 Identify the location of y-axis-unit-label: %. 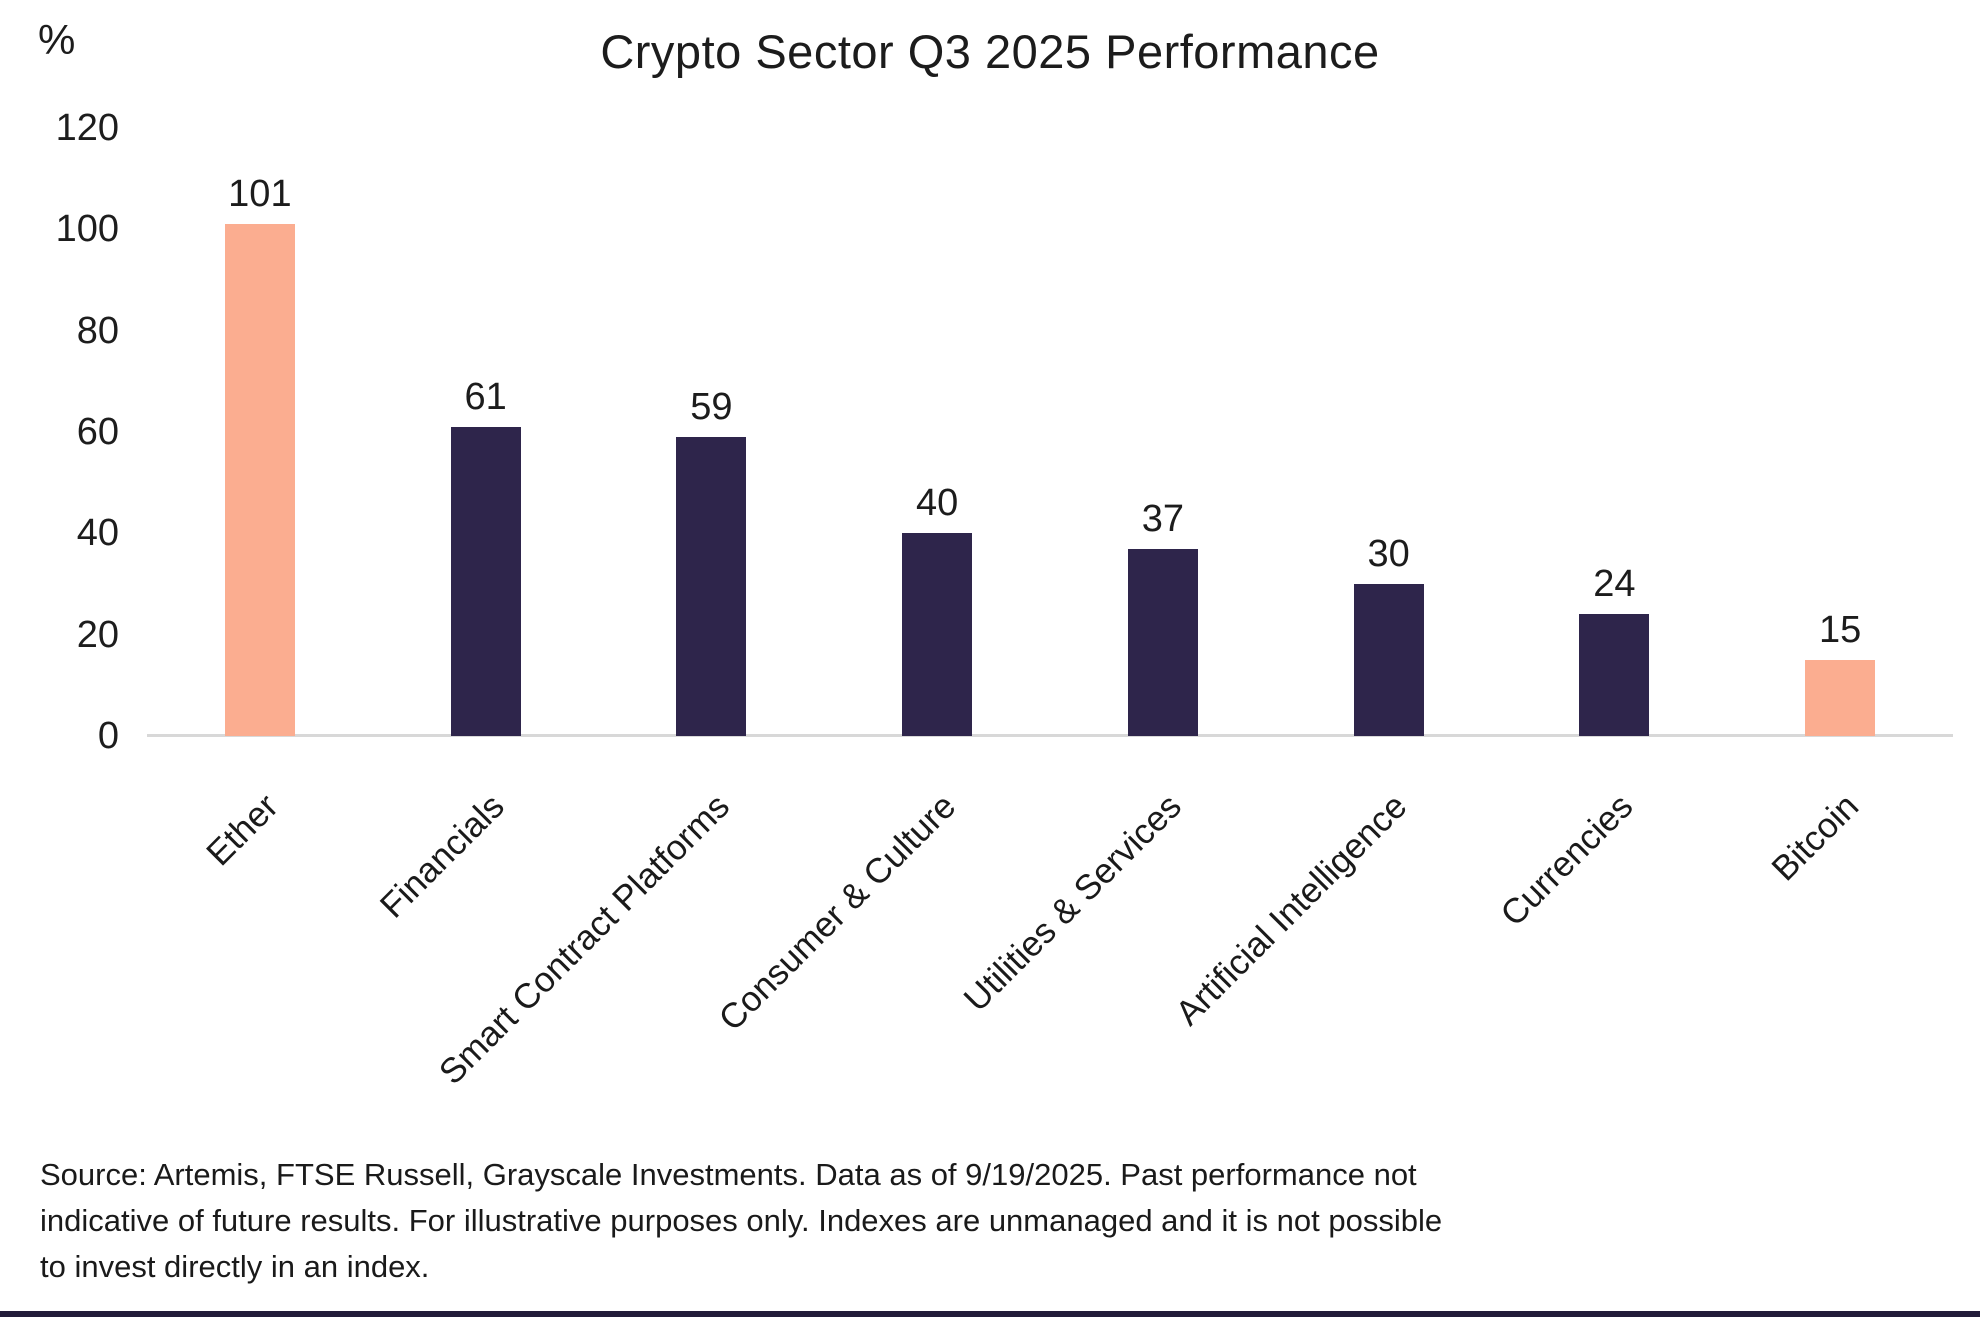
(57, 39).